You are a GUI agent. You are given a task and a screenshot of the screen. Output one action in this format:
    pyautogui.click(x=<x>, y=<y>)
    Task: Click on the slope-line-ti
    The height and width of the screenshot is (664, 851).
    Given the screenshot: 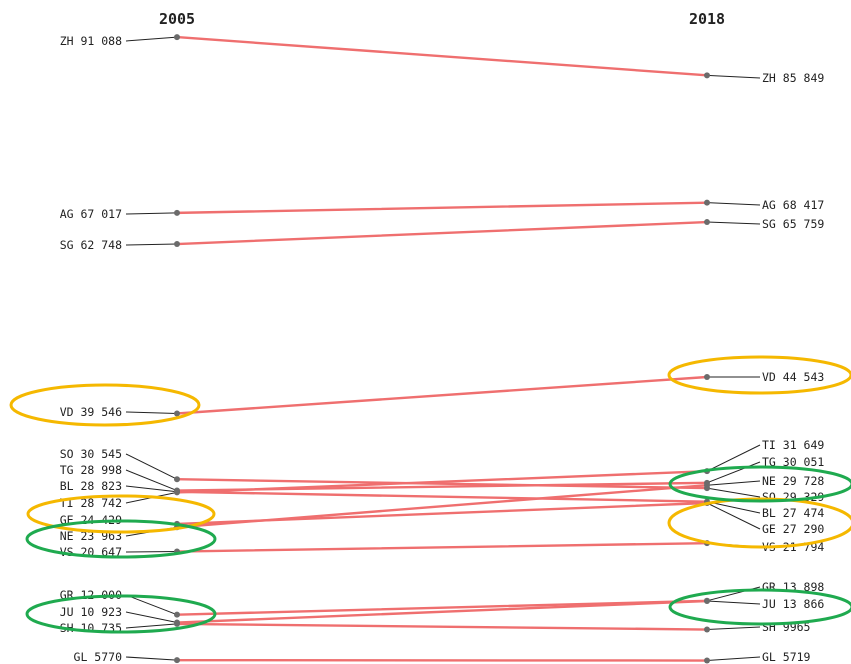 What is the action you would take?
    pyautogui.click(x=442, y=481)
    